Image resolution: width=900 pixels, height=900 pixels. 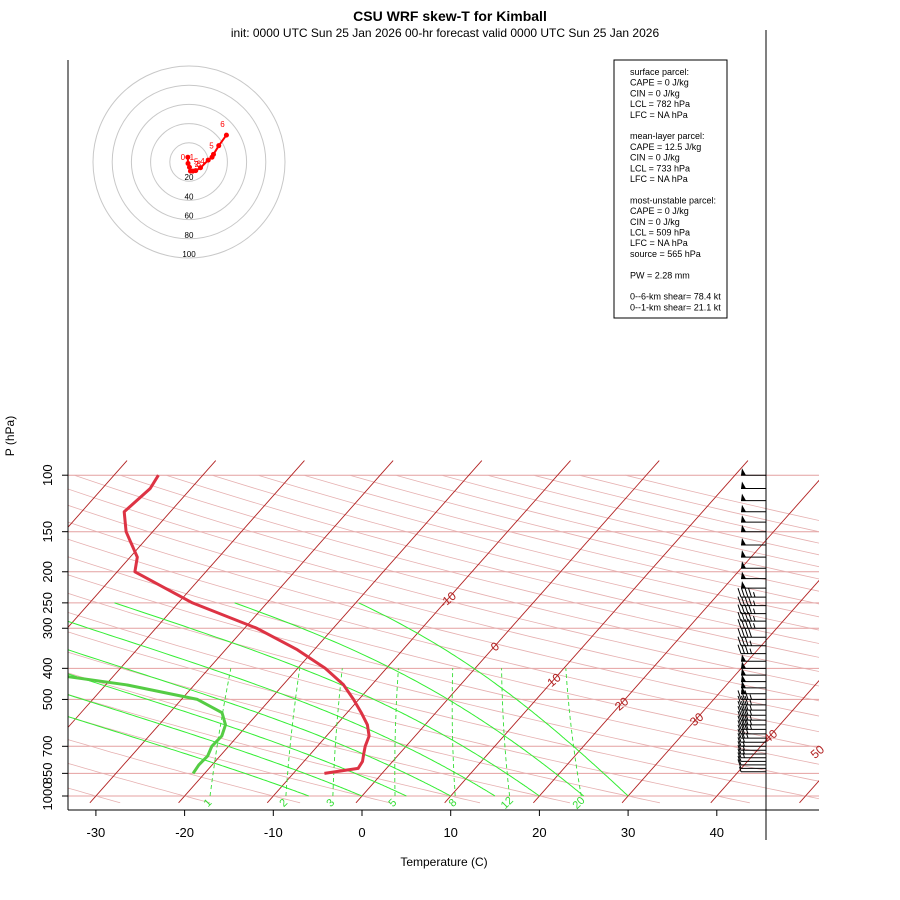 I want to click on legend-box, so click(x=670, y=189).